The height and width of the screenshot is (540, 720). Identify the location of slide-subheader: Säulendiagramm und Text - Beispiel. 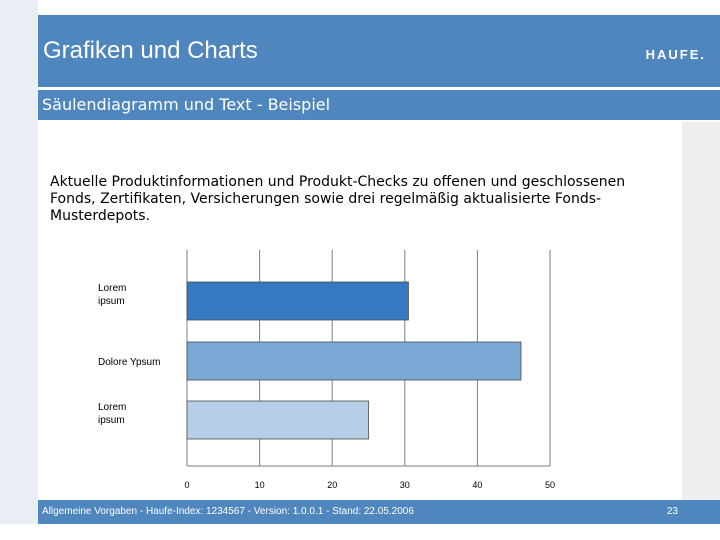
(379, 105).